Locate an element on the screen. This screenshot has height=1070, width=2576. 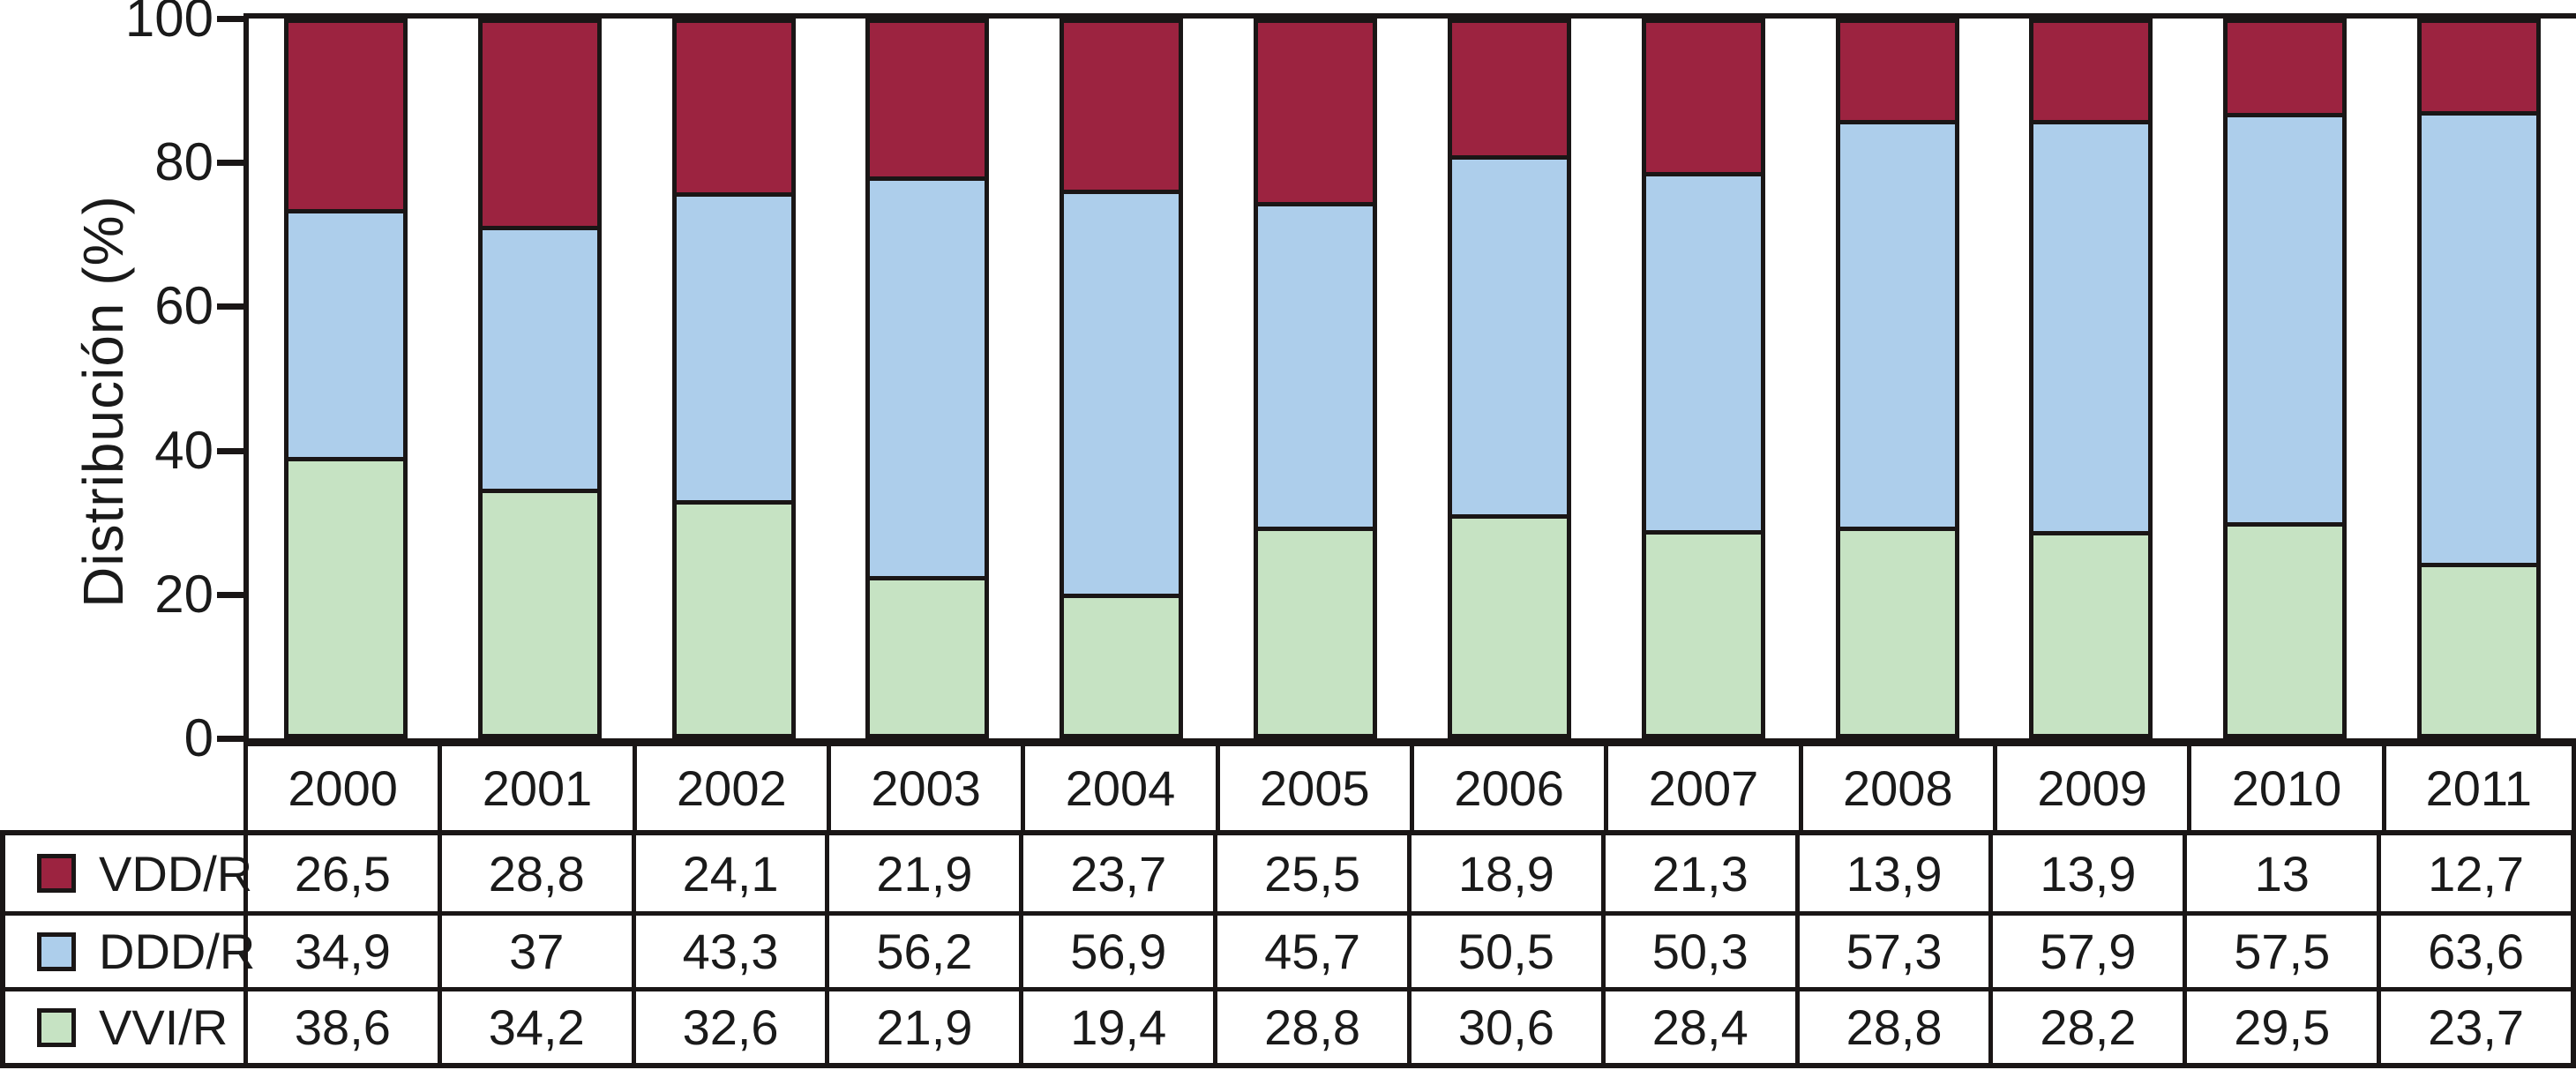
bar-segment-ddd-r-2010 is located at coordinates (2285, 320).